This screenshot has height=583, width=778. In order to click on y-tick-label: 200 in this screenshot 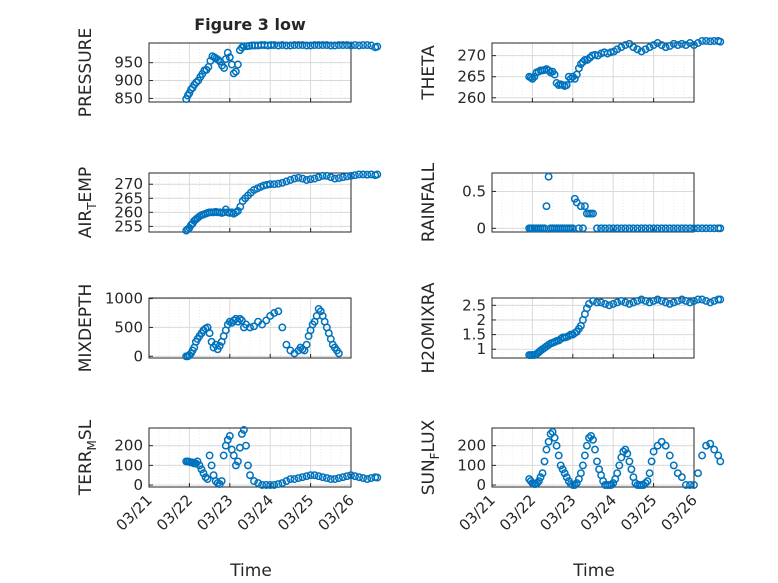, I will do `click(128, 446)`.